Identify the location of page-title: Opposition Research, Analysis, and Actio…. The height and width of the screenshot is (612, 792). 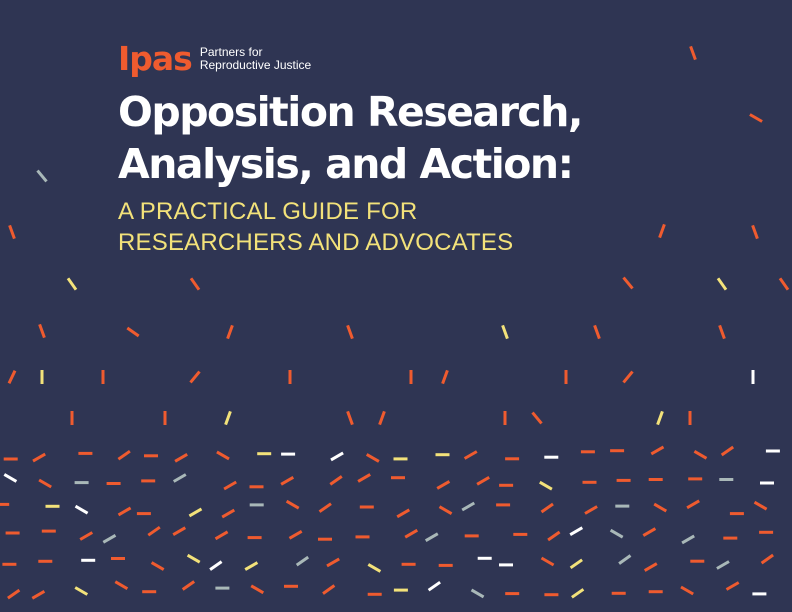
(351, 138).